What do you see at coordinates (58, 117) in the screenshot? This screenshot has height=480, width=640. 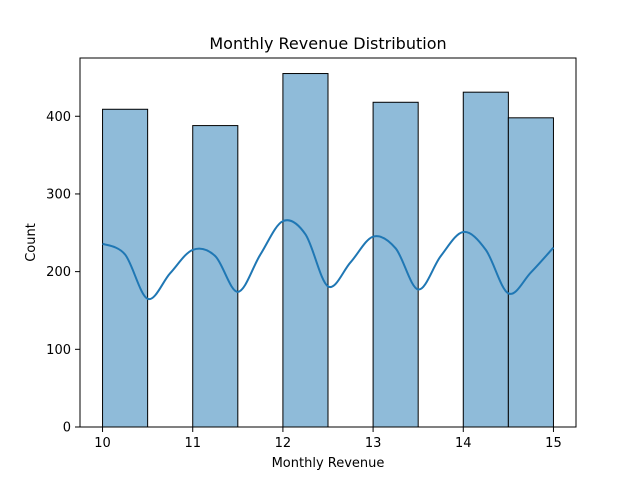 I see `y-tick-label: 400` at bounding box center [58, 117].